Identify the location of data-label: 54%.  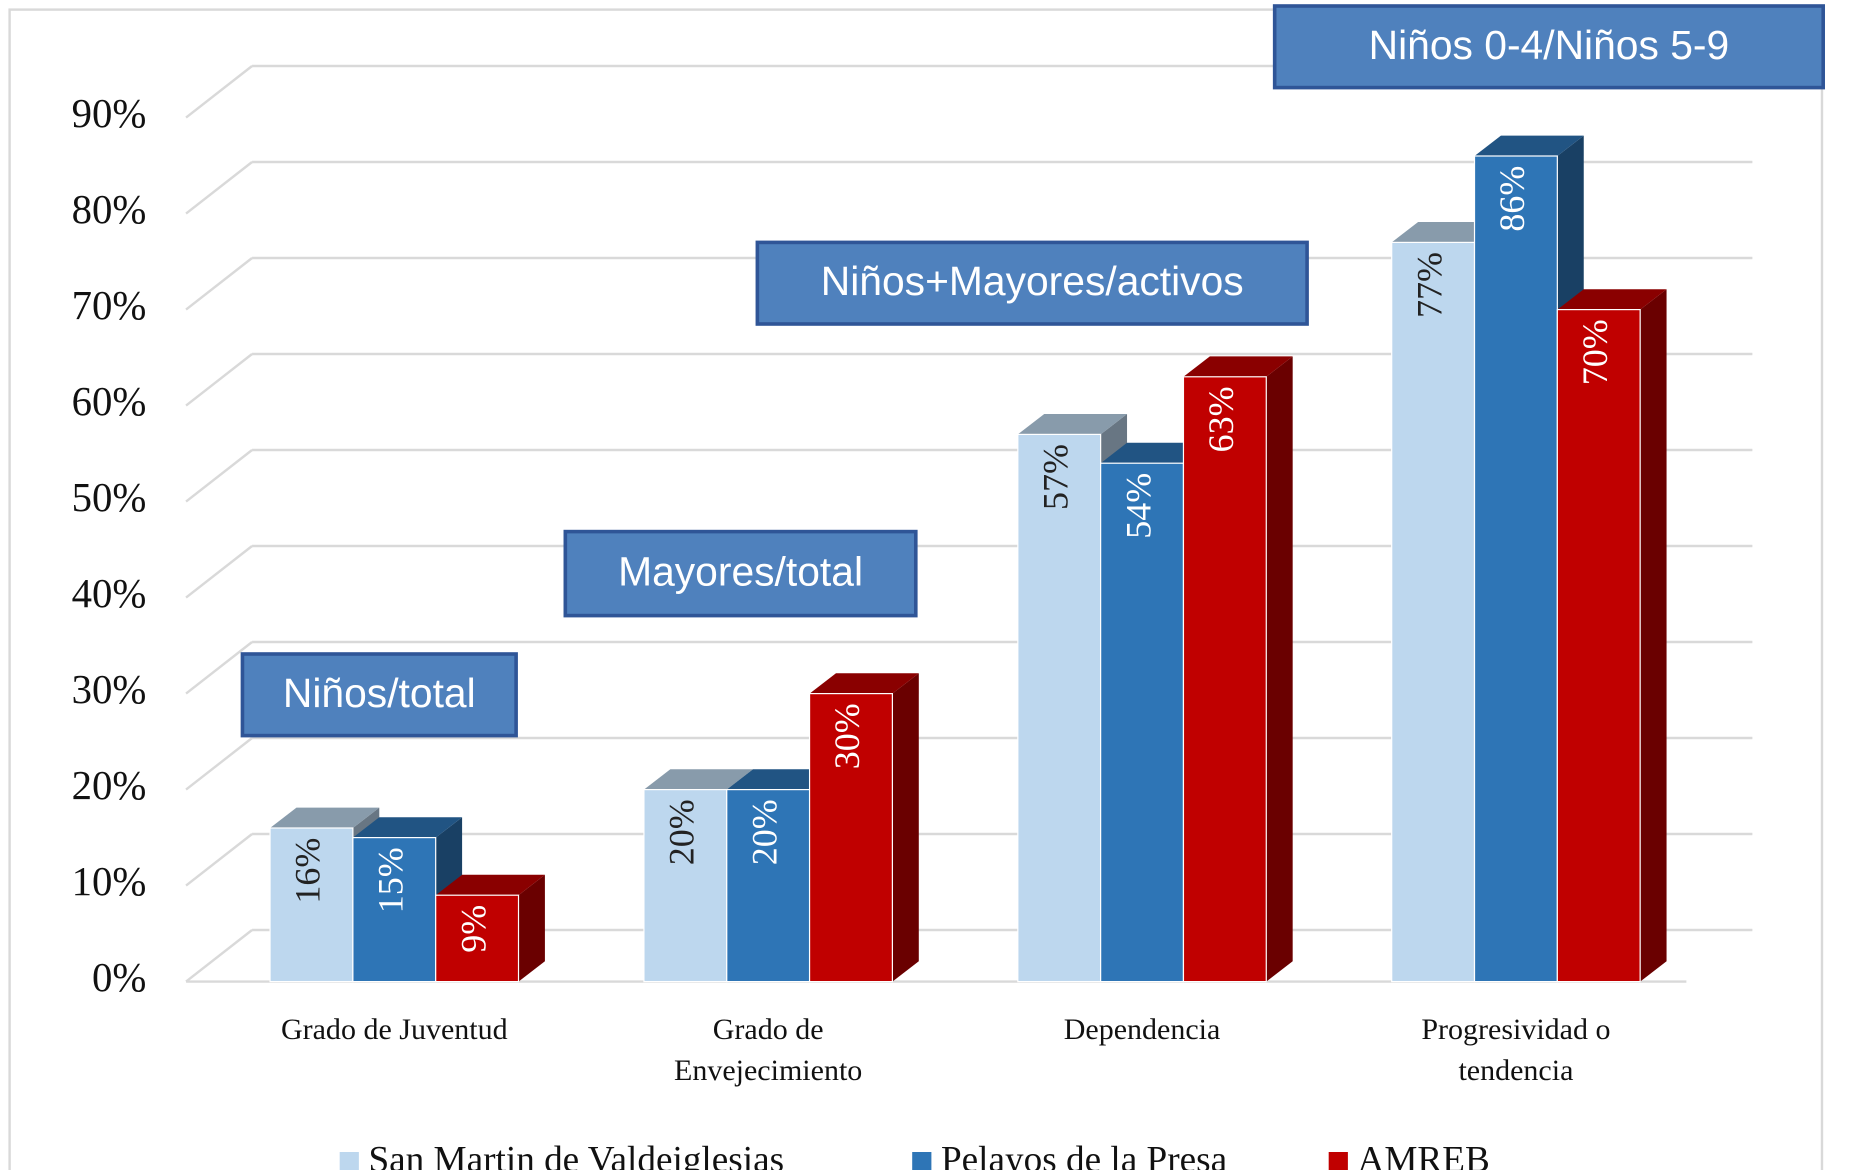
(1138, 506).